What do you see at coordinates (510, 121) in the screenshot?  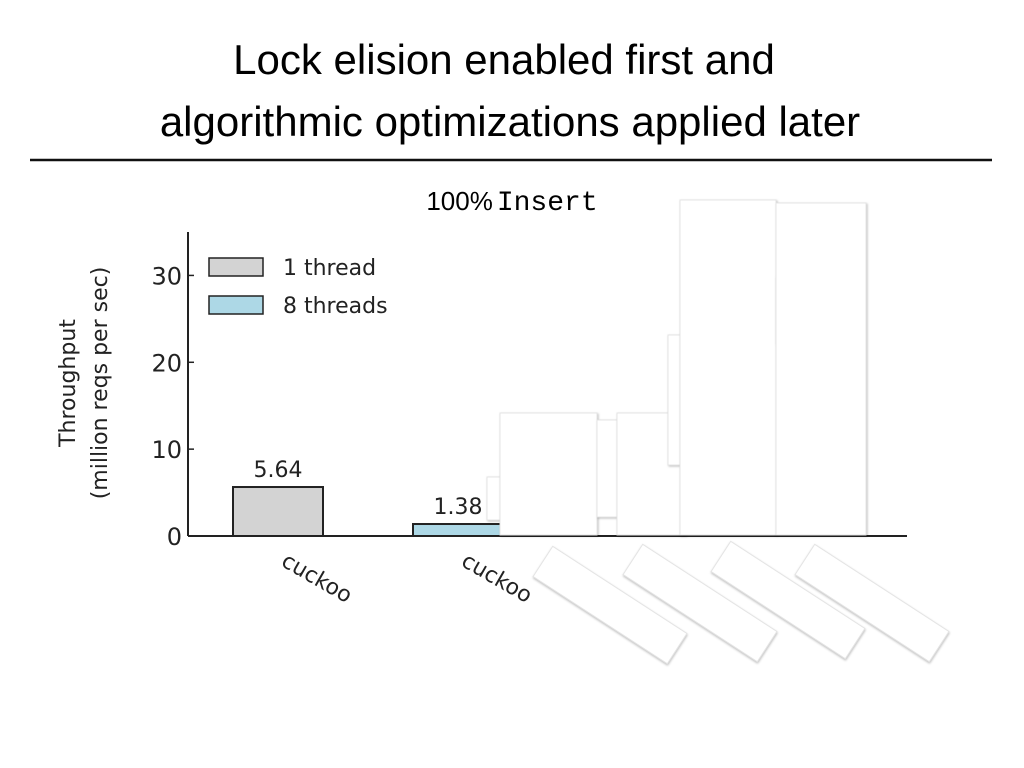 I see `slide-title-line: algorithmic optimizations applied later` at bounding box center [510, 121].